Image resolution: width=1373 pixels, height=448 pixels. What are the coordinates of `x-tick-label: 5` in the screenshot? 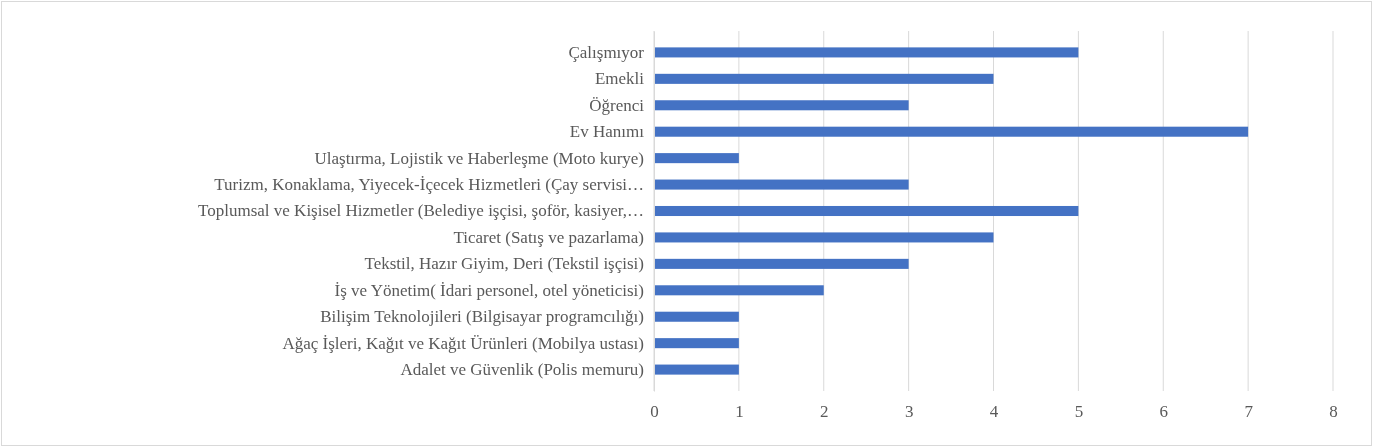 It's located at (1079, 412).